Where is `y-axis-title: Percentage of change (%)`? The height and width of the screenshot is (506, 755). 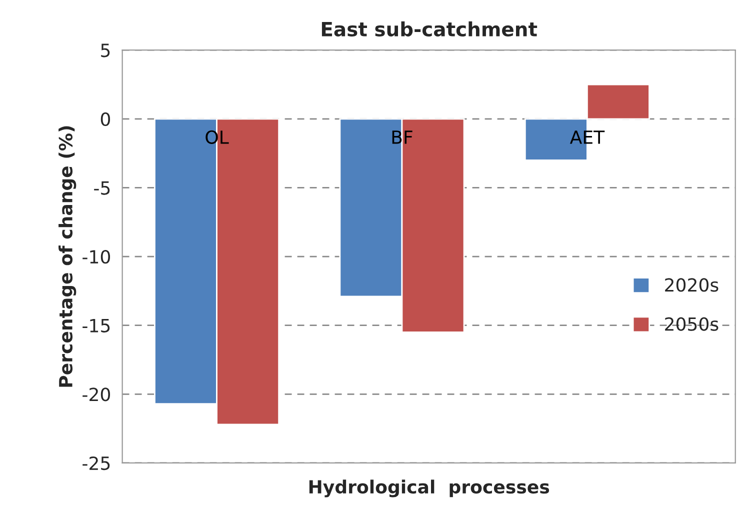 y-axis-title: Percentage of change (%) is located at coordinates (67, 256).